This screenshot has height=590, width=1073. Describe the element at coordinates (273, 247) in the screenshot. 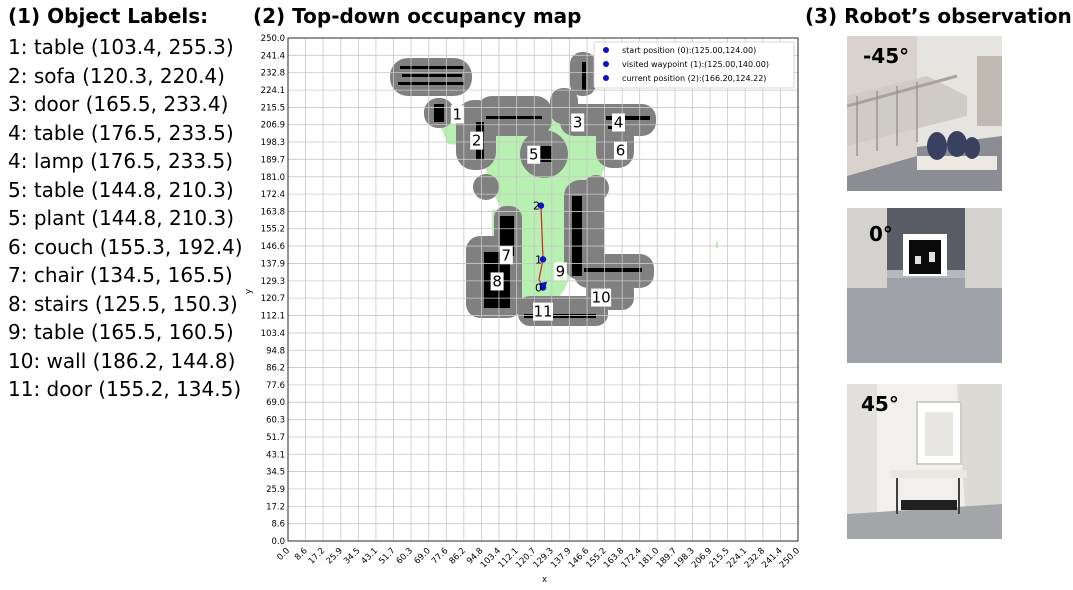

I see `y-tick-label: 146.6` at that location.